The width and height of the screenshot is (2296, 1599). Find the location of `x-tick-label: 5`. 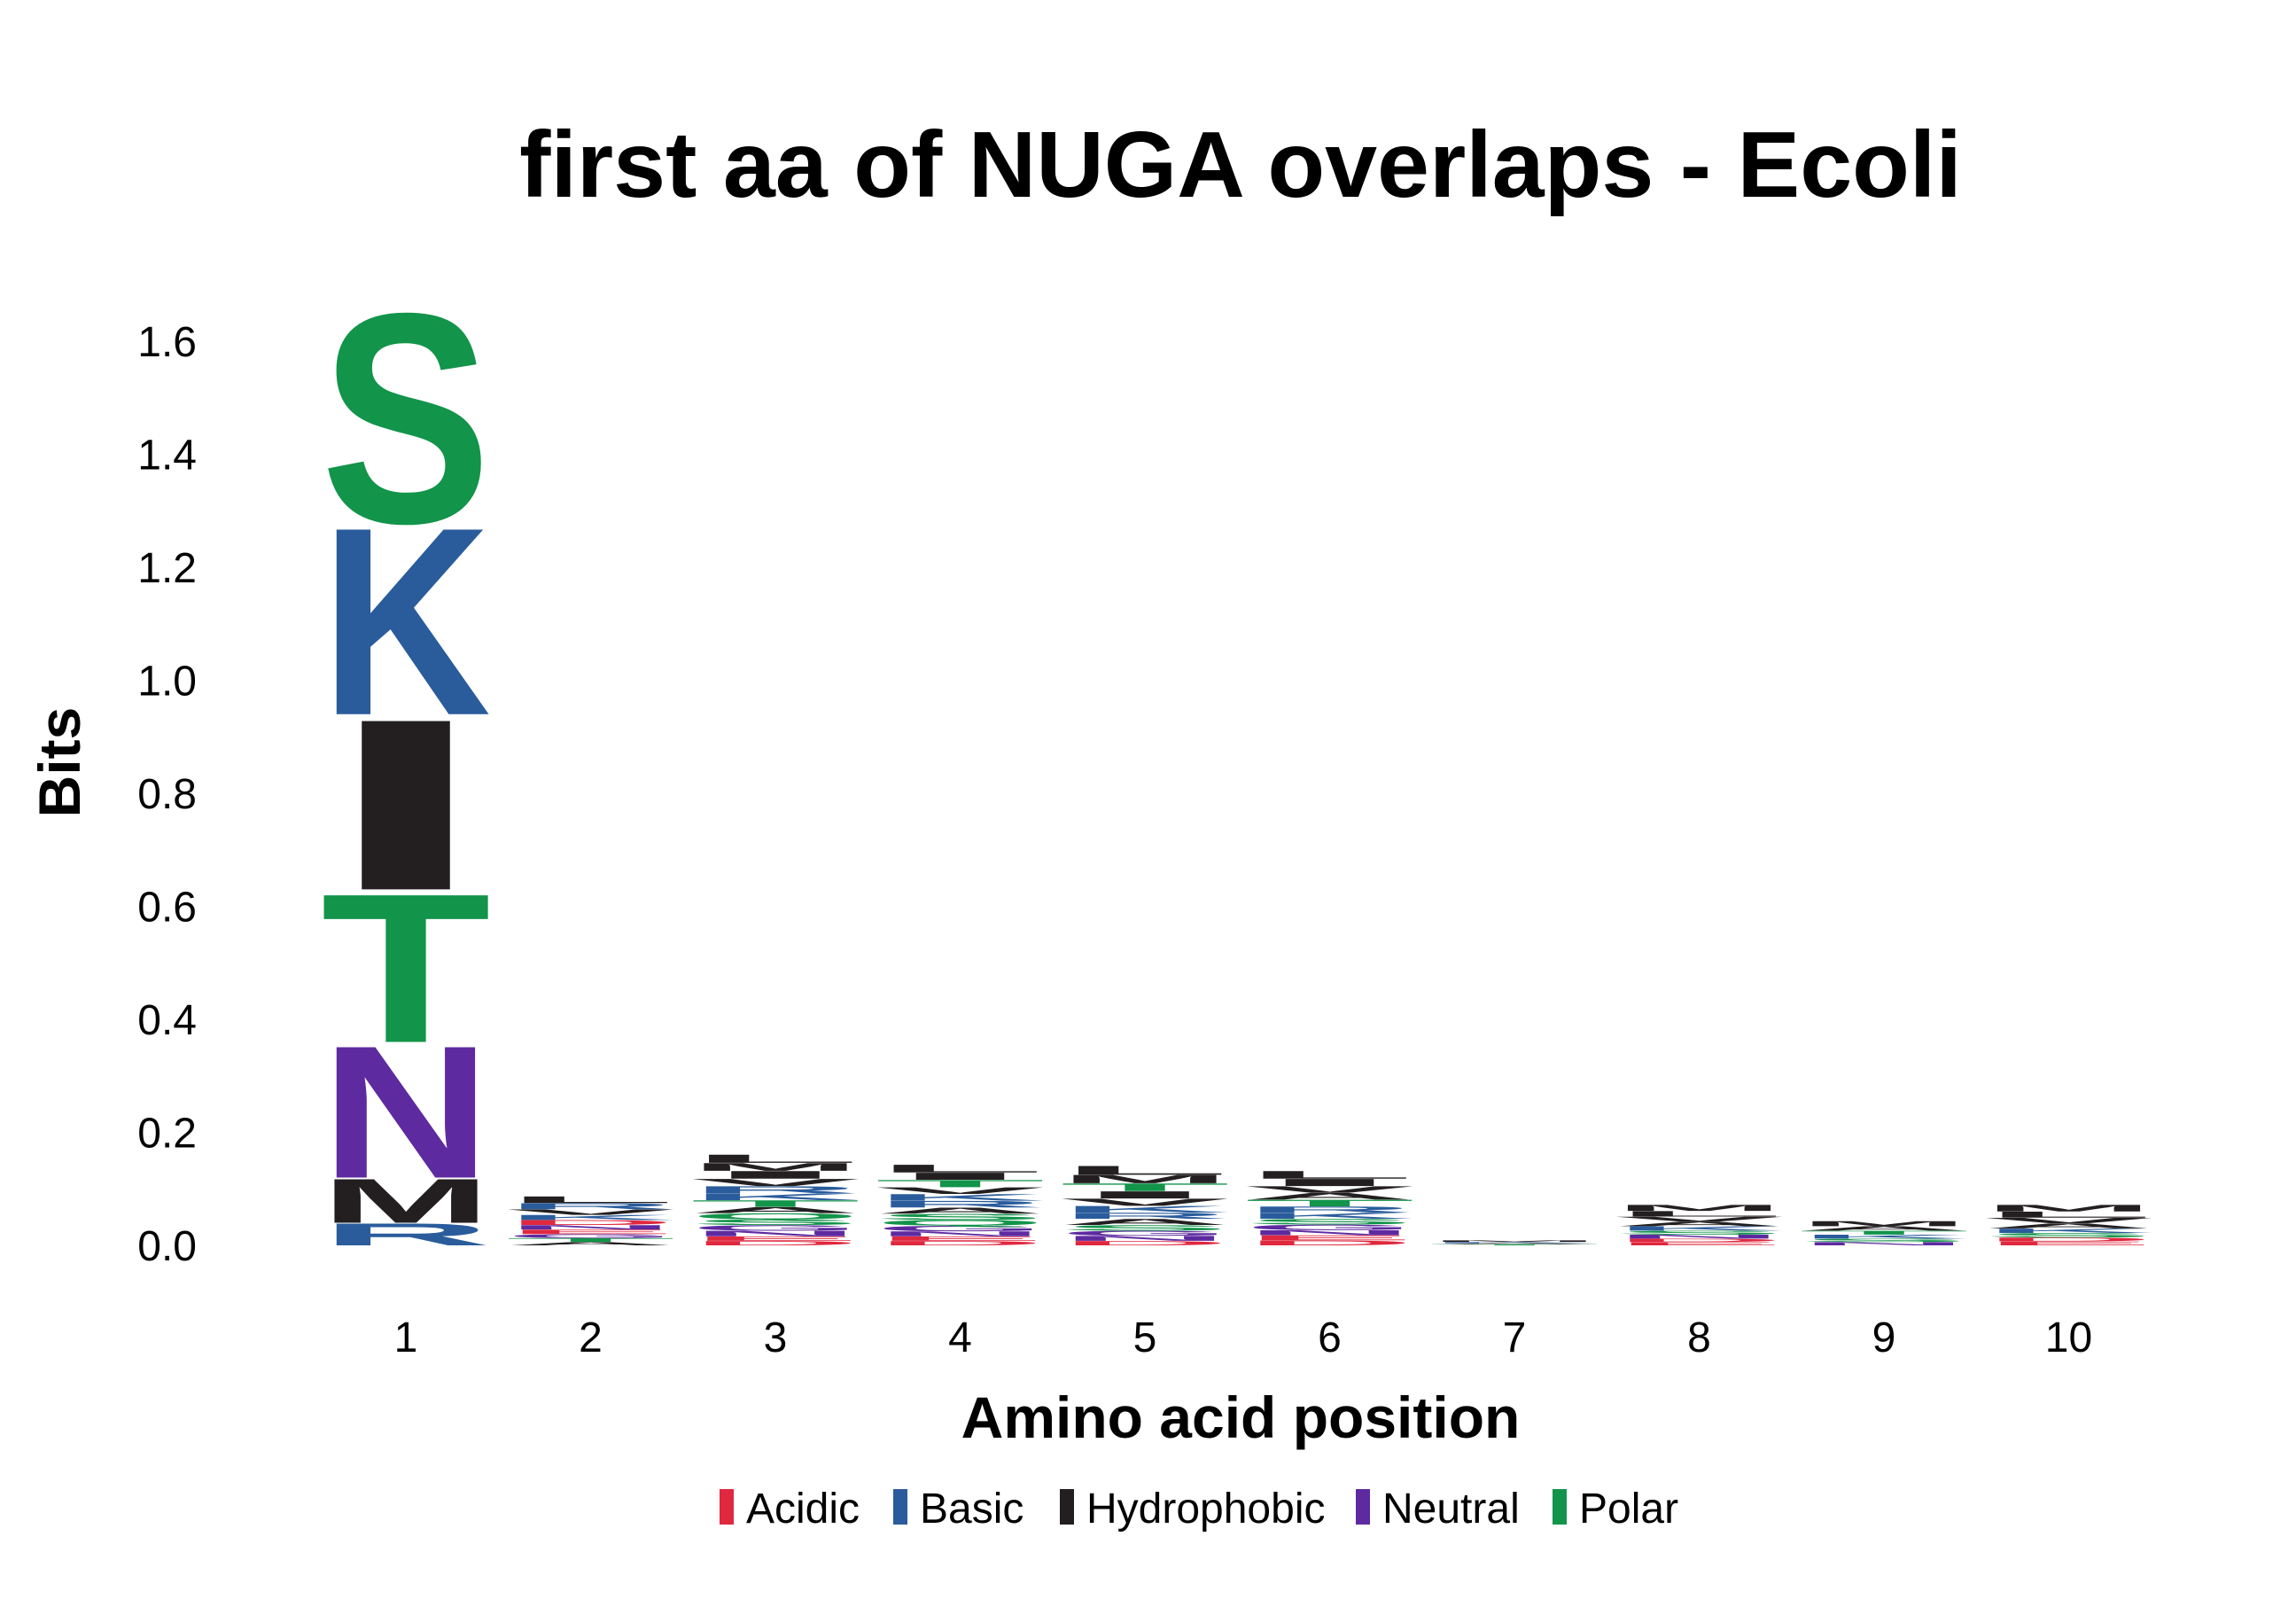

x-tick-label: 5 is located at coordinates (1145, 1337).